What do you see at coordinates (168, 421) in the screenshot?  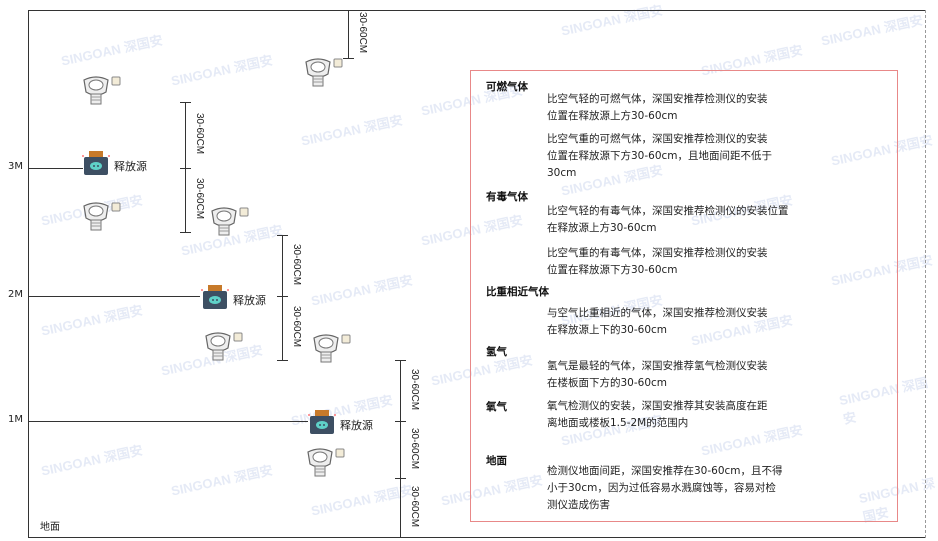 I see `level-1m-line` at bounding box center [168, 421].